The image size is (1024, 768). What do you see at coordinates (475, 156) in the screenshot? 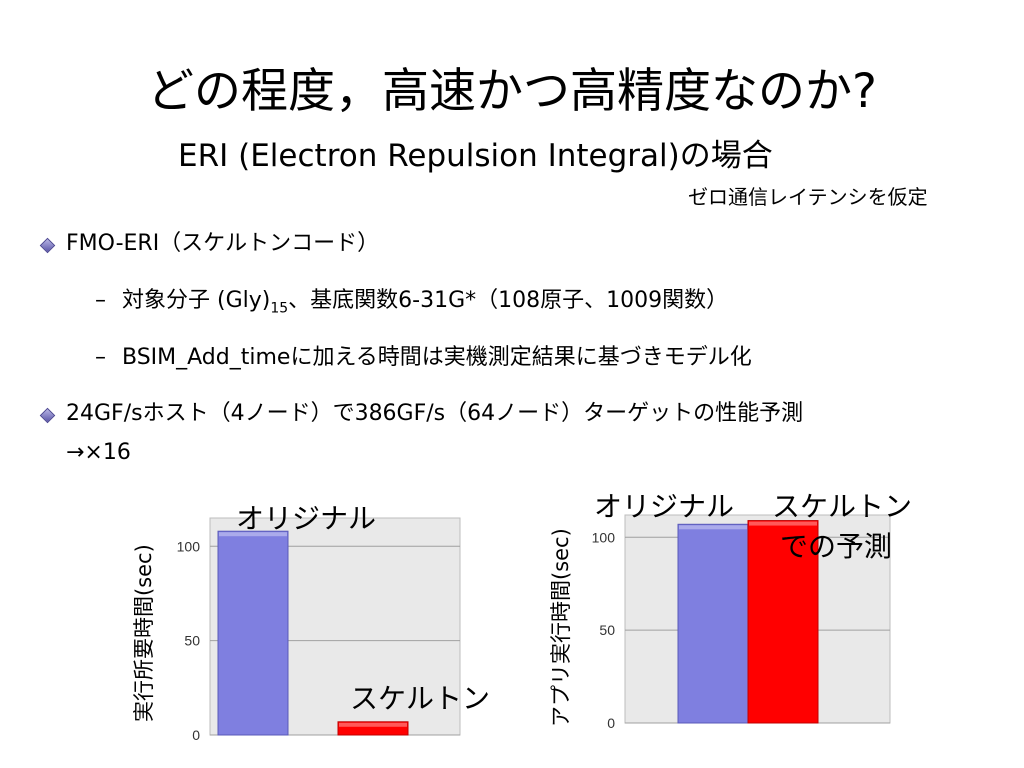
I see `slide-subtitle: ERI (Electron Repulsion Integral)の場合` at bounding box center [475, 156].